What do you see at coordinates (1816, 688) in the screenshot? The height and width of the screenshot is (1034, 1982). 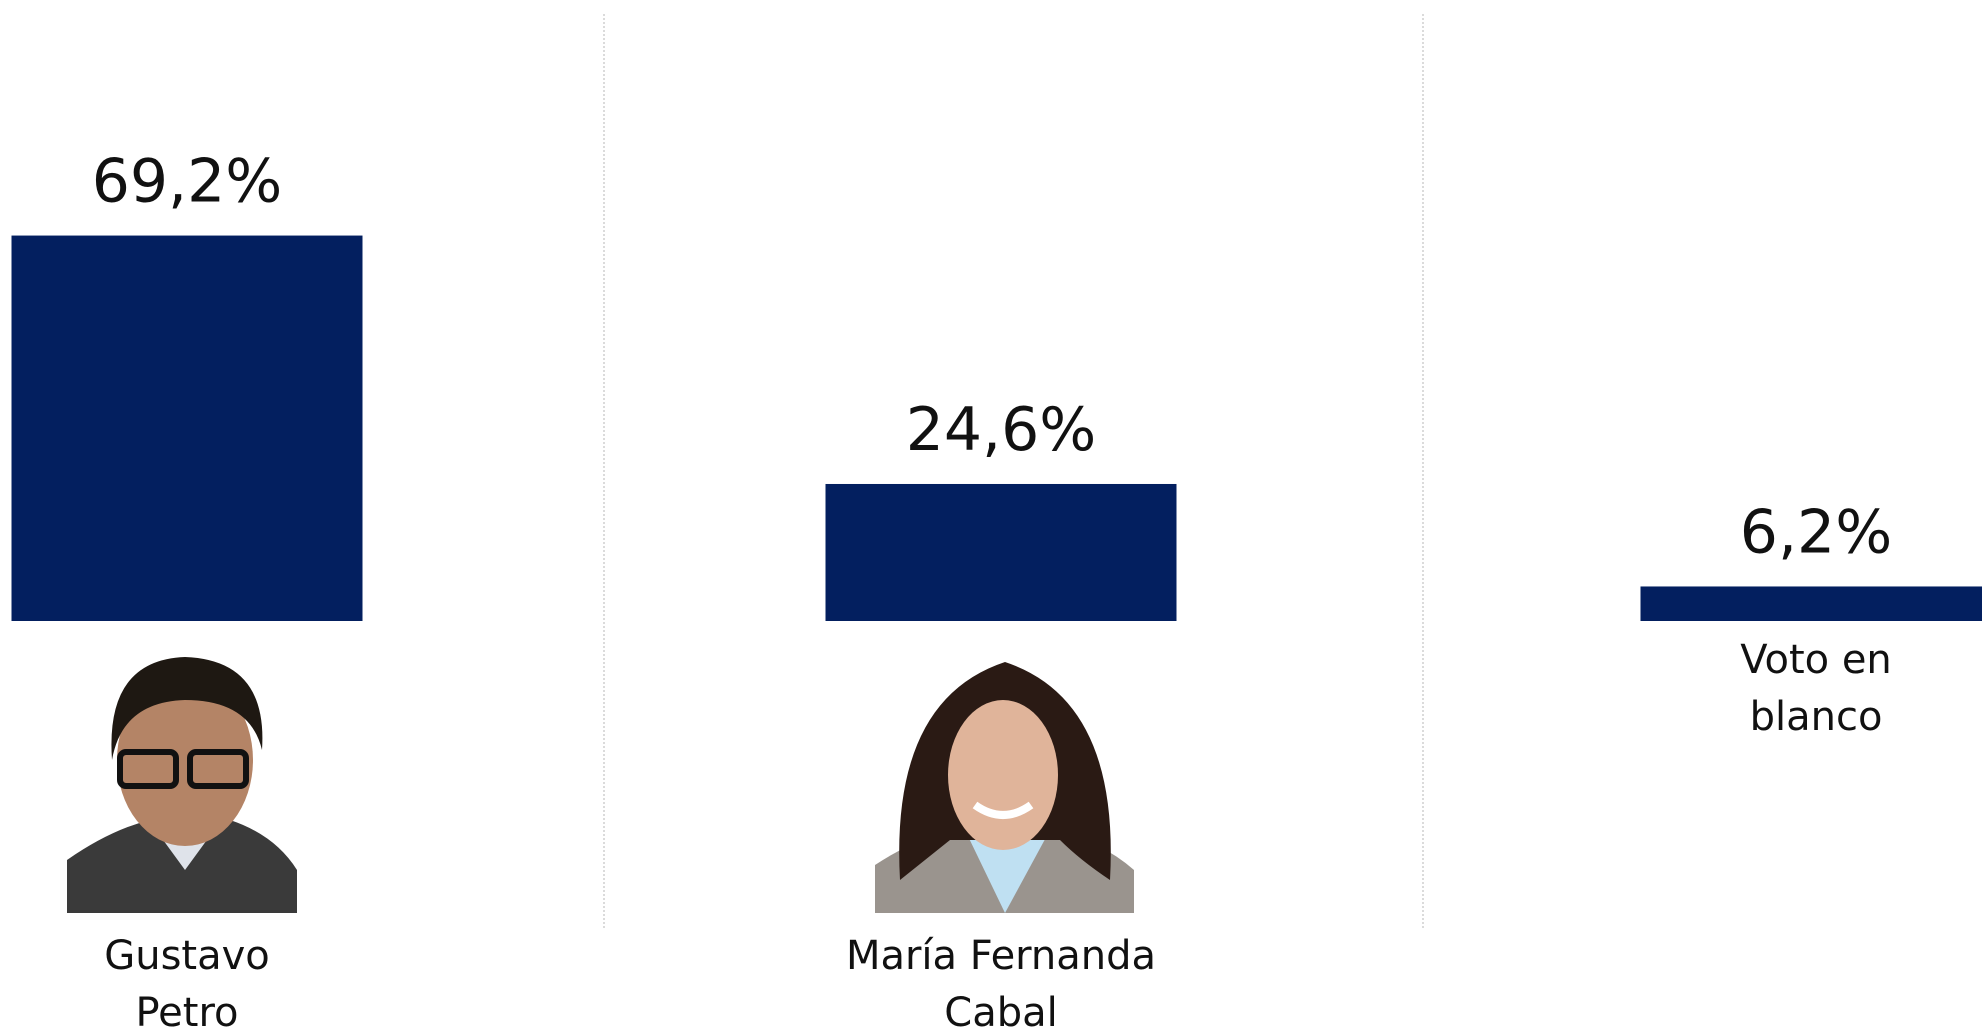 I see `category-label: Voto en blanco` at bounding box center [1816, 688].